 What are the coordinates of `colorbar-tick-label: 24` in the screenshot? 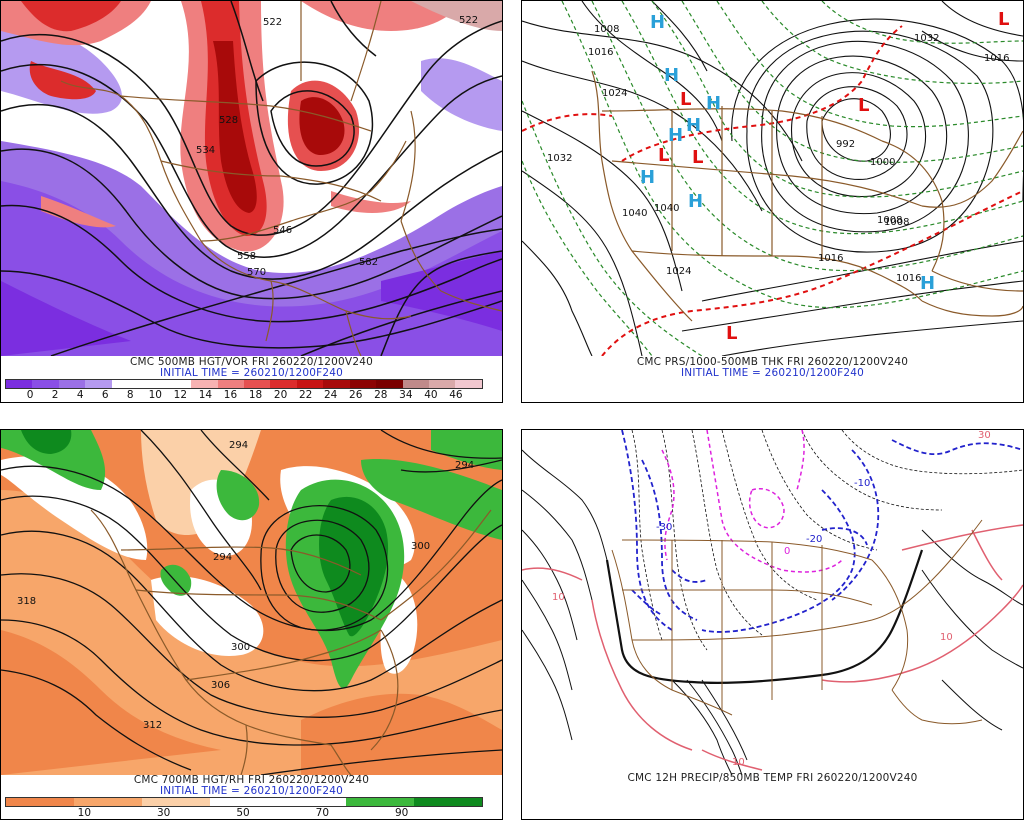 It's located at (330, 395).